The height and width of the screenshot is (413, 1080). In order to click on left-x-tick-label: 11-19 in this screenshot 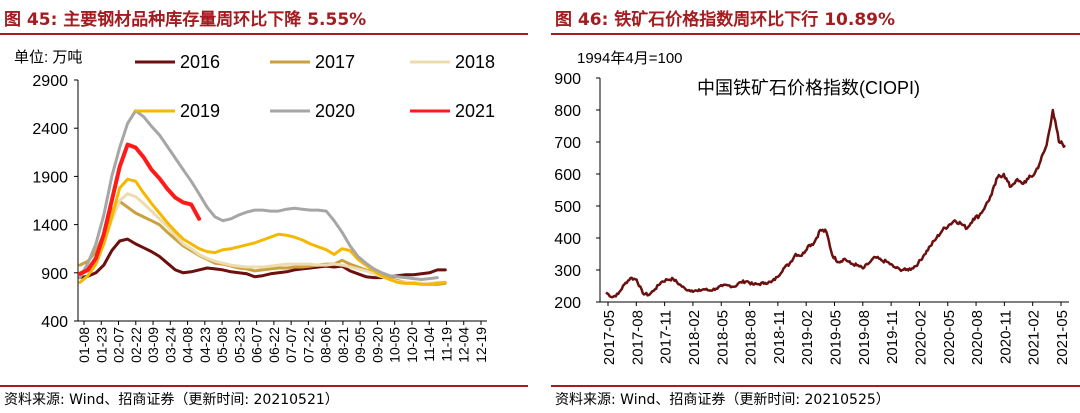, I will do `click(446, 344)`.